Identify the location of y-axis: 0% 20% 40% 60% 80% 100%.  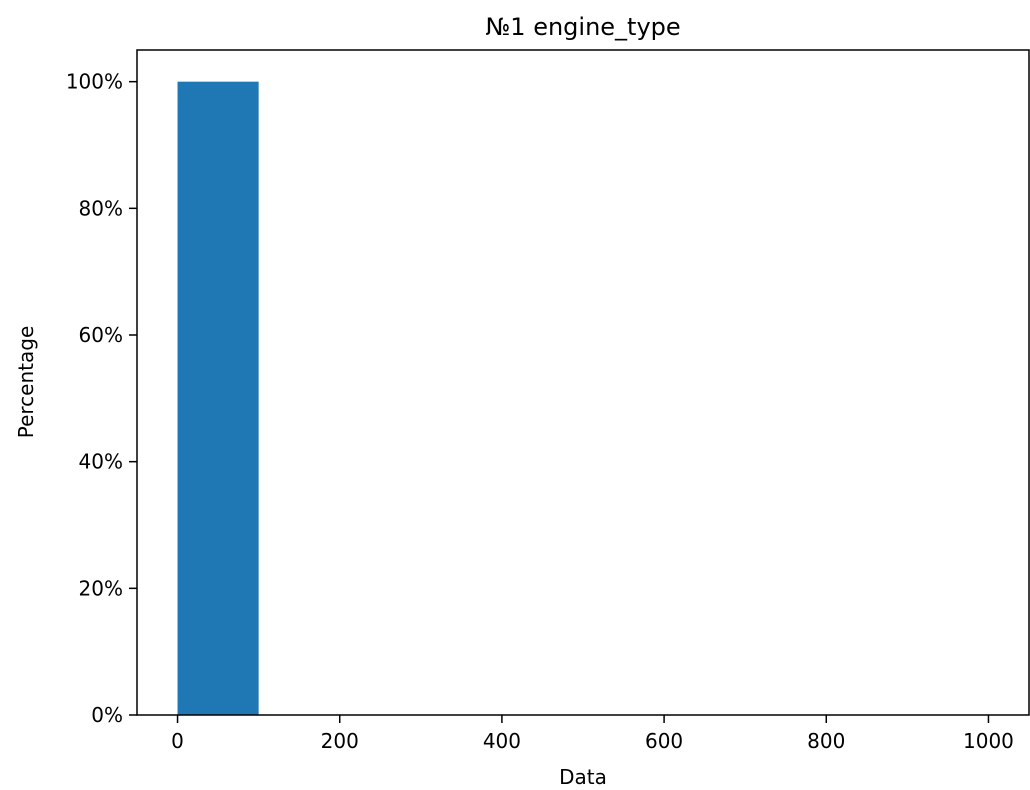
(101, 398).